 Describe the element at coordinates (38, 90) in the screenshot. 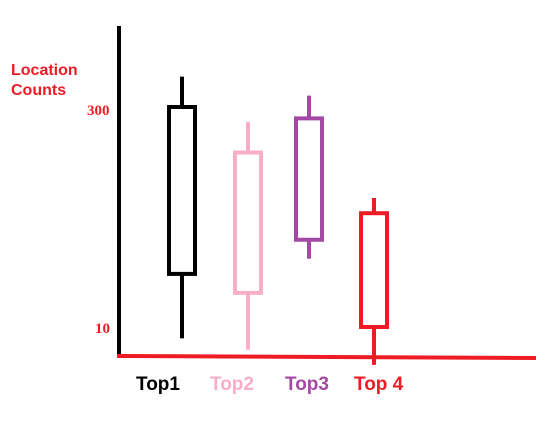

I see `y-axis-label-line-2: Counts` at that location.